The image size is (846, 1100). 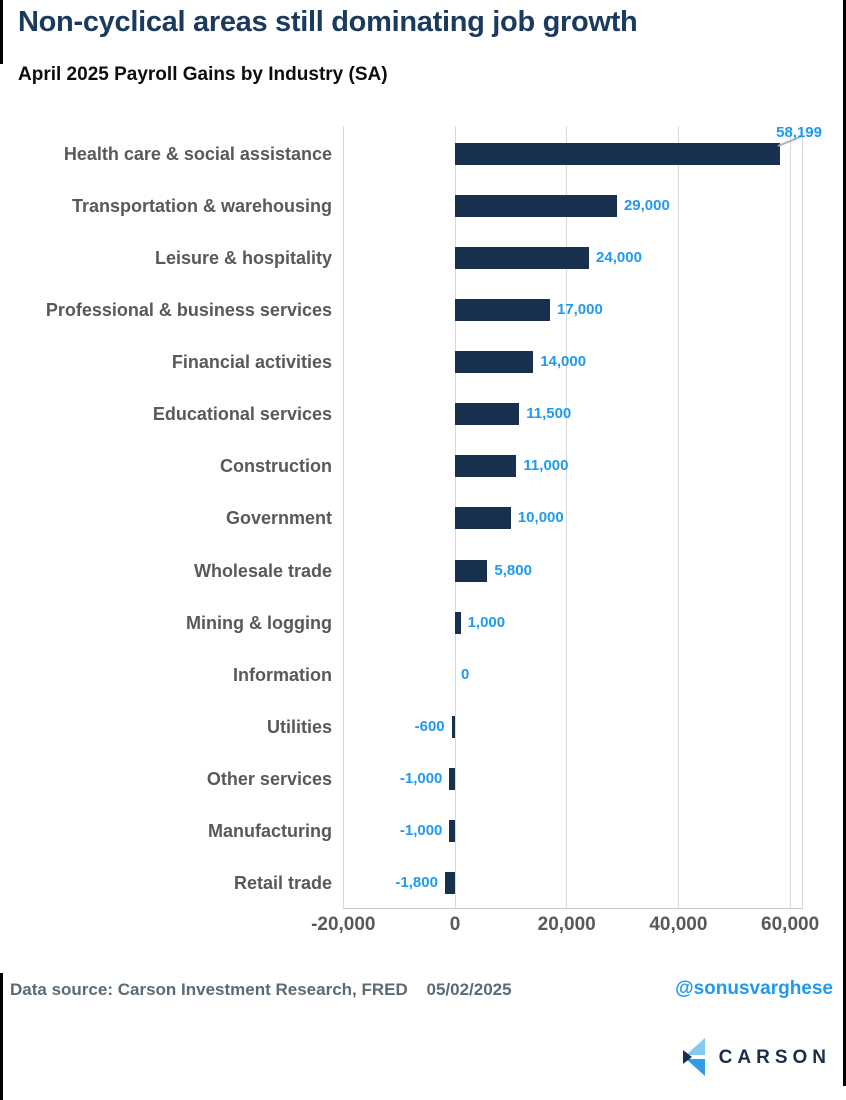 What do you see at coordinates (276, 466) in the screenshot?
I see `category-label: Construction` at bounding box center [276, 466].